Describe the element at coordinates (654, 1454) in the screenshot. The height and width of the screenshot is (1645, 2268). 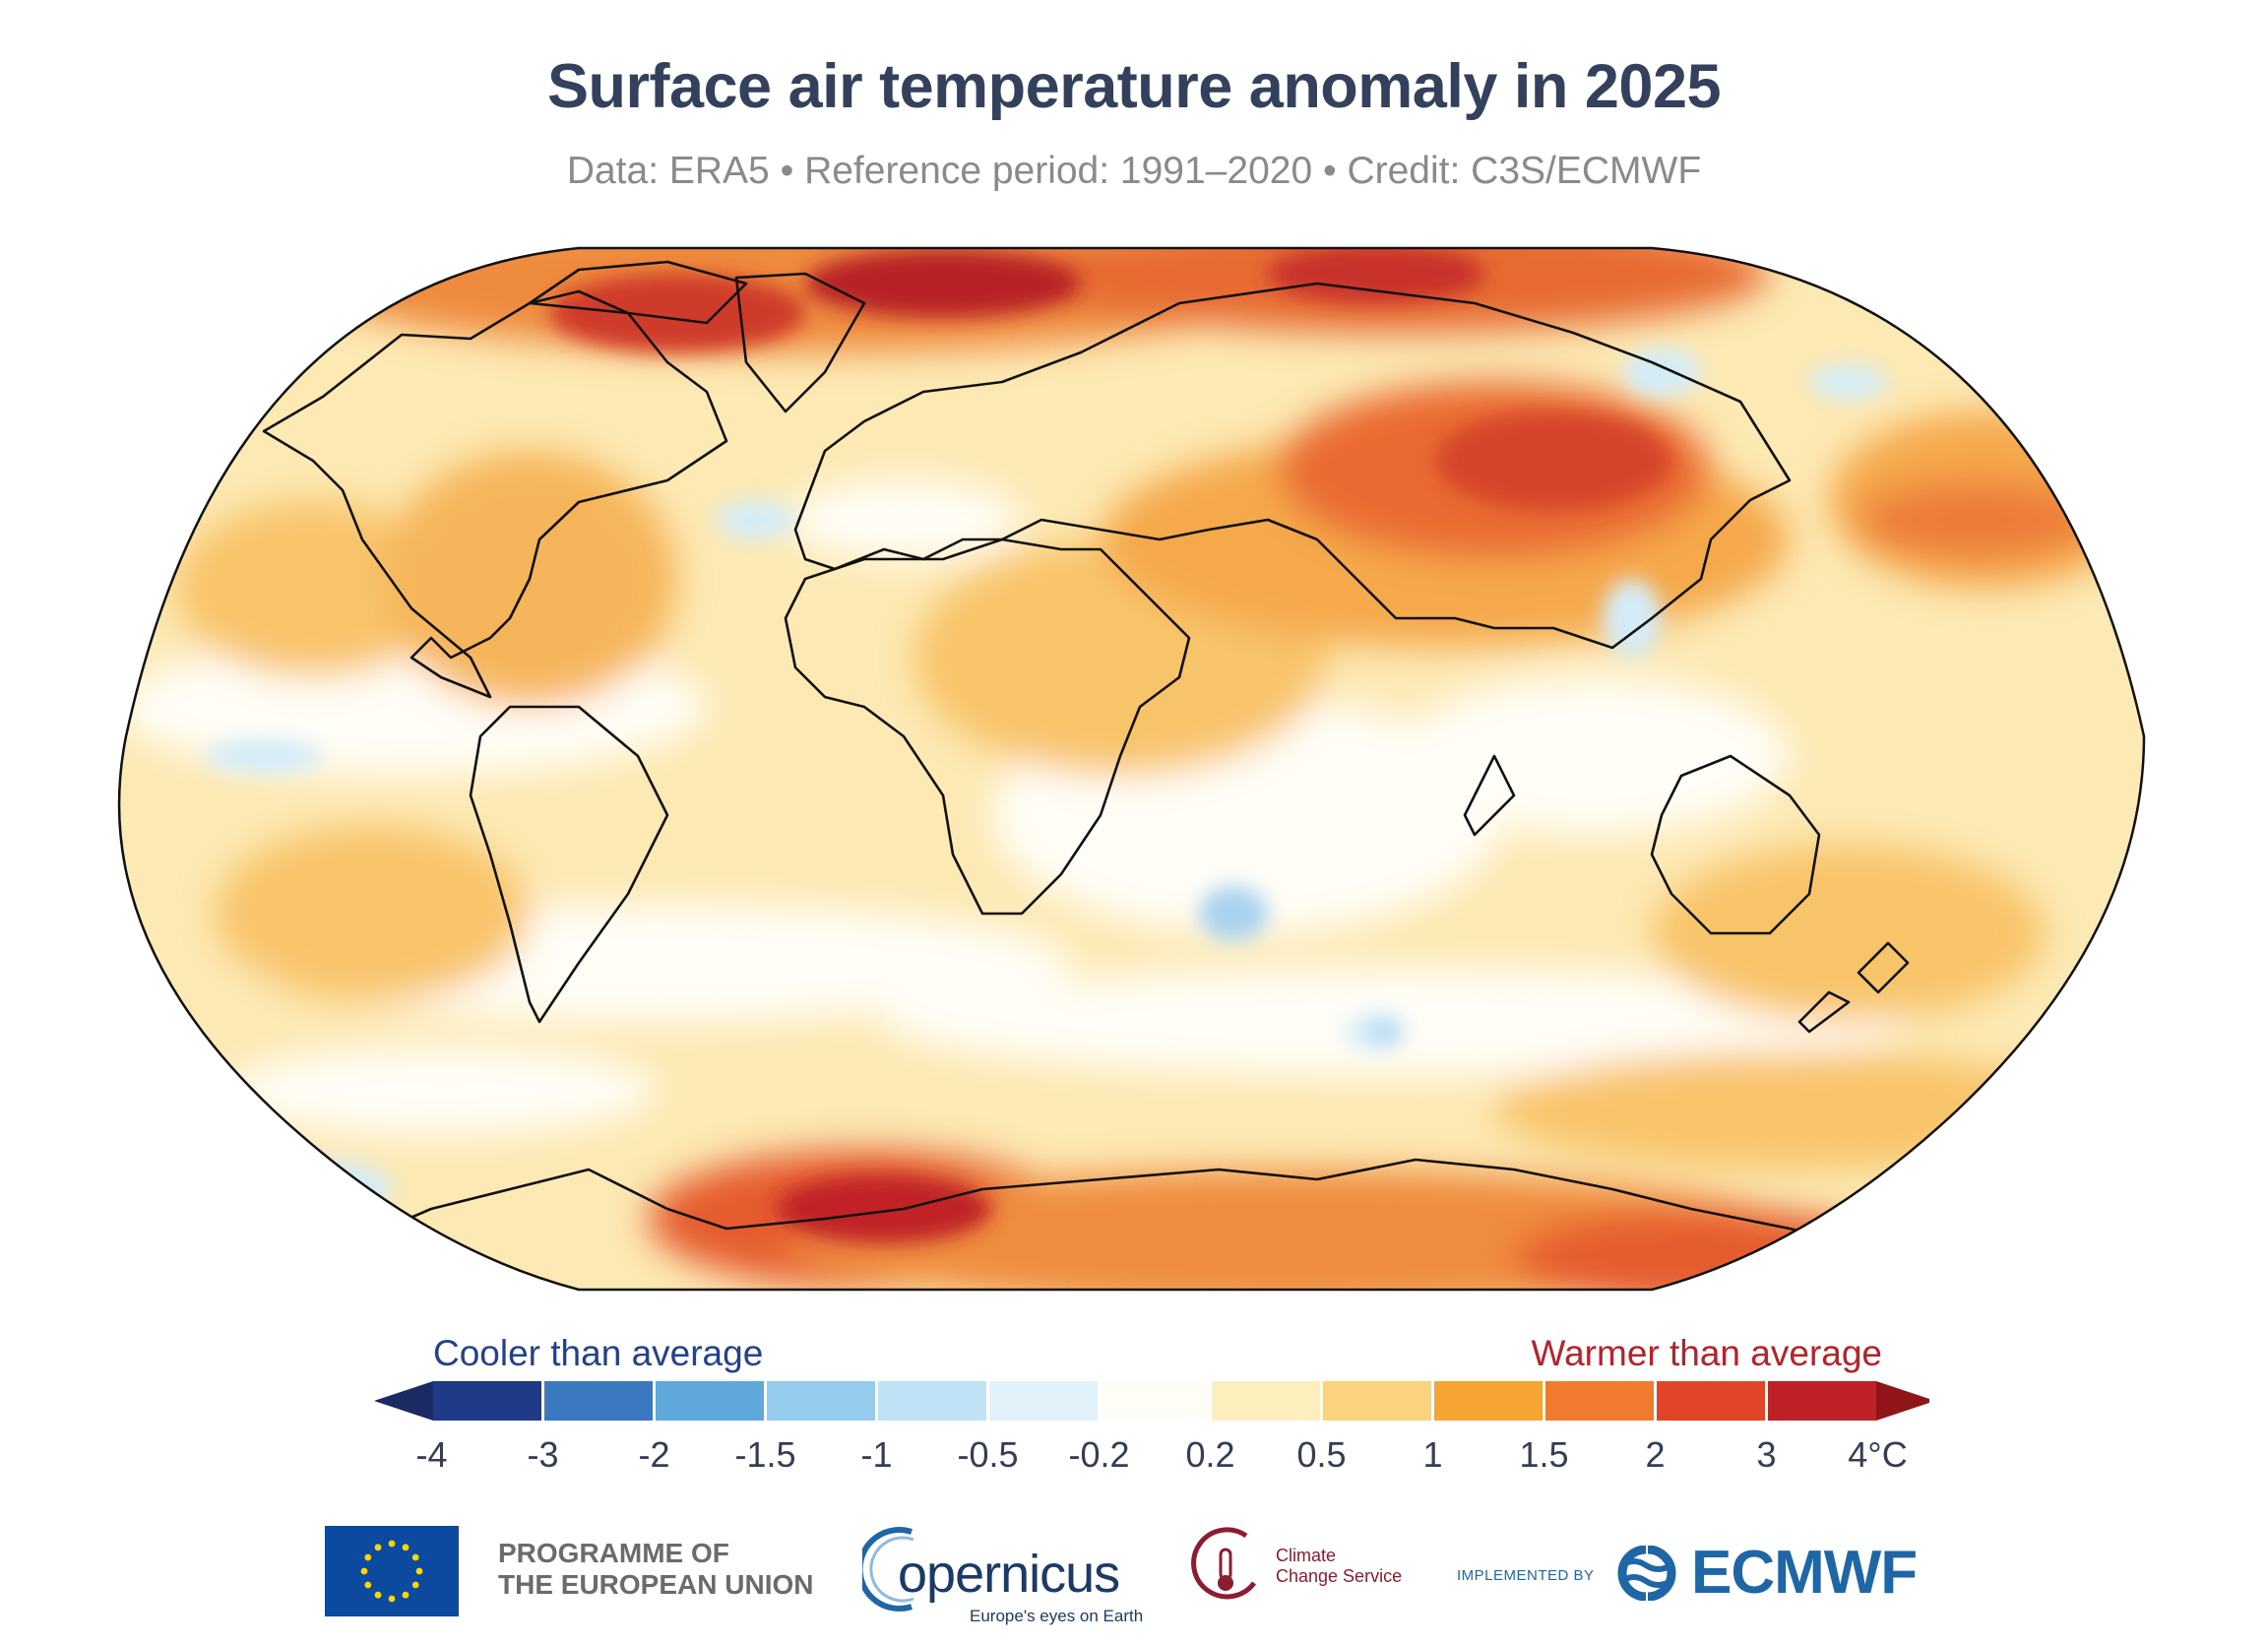
I see `colorbar-tick-label: -2` at that location.